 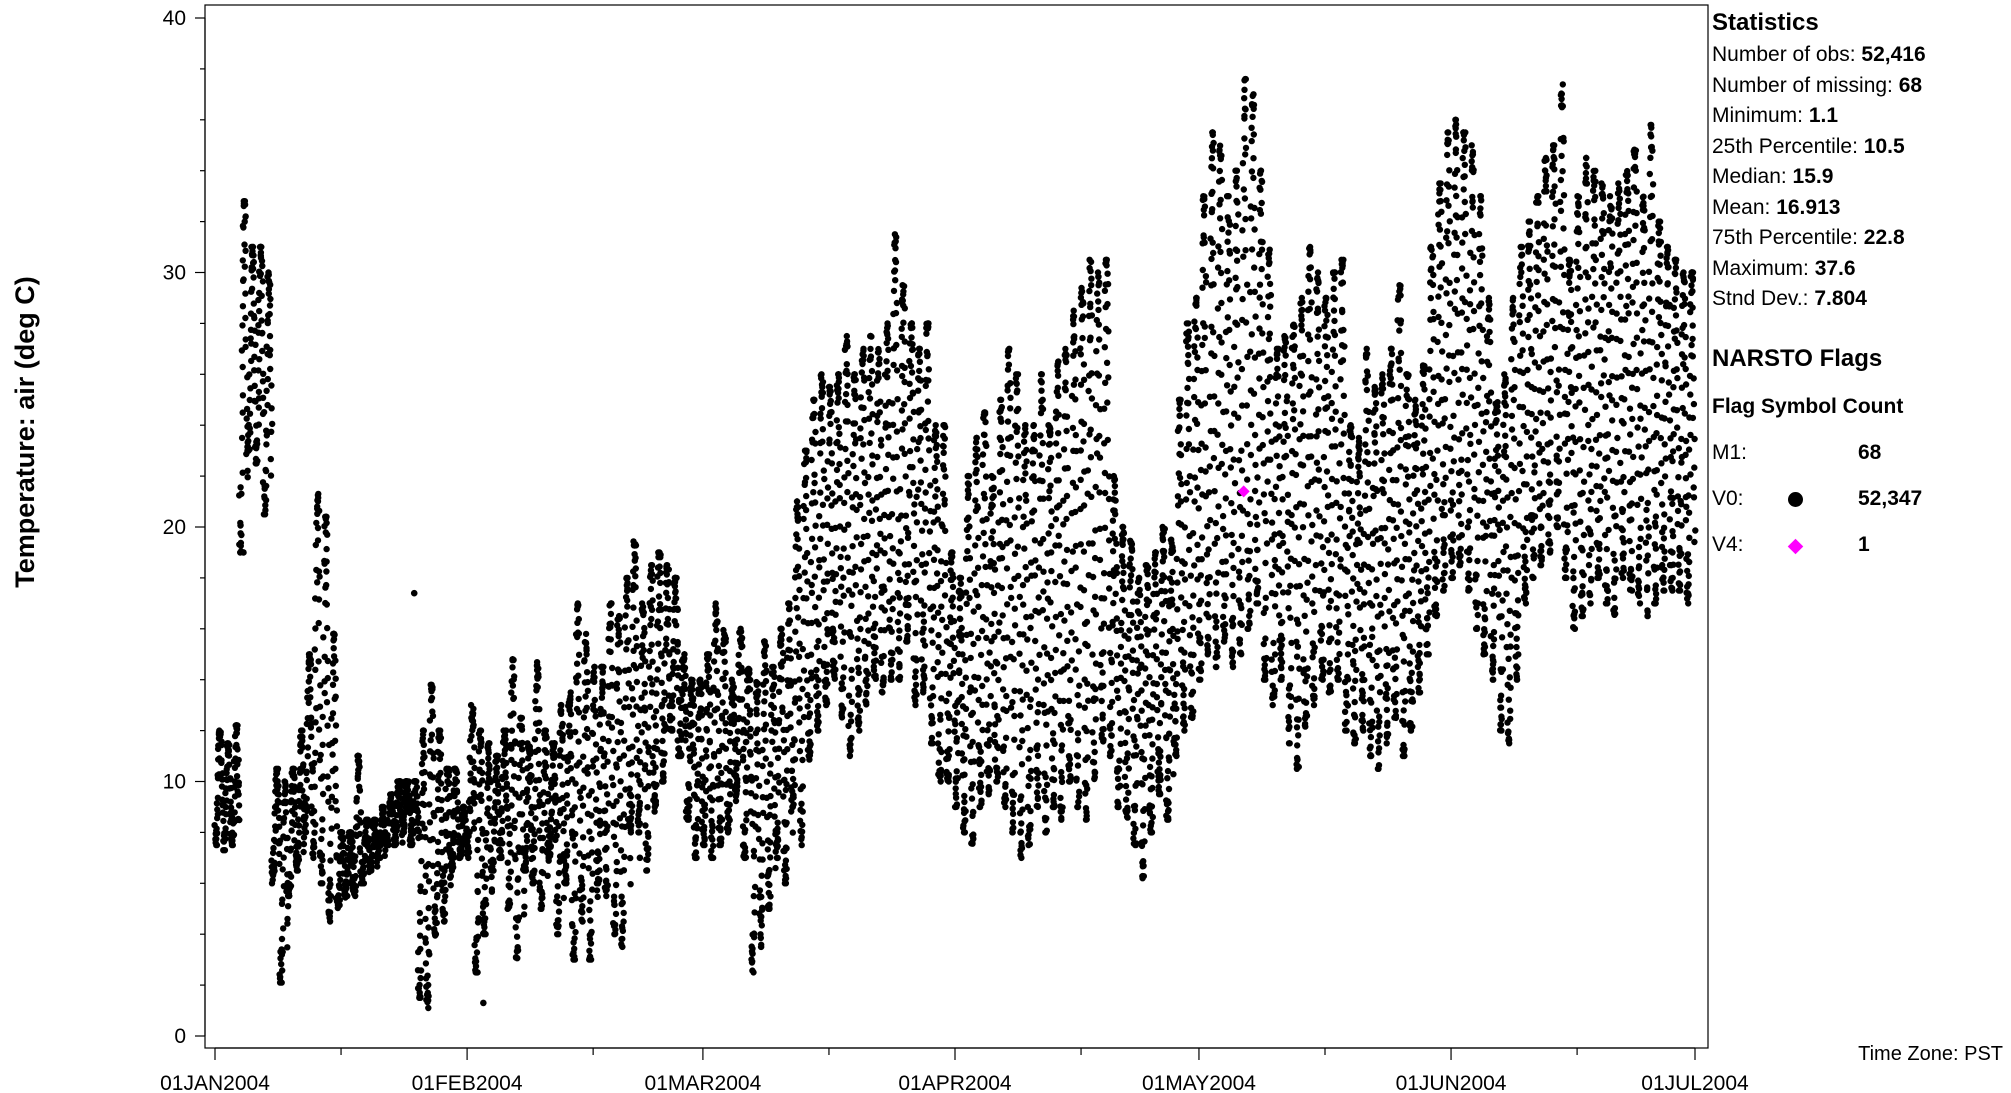 What do you see at coordinates (1857, 208) in the screenshot?
I see `statistic-row: Mean: 16.913` at bounding box center [1857, 208].